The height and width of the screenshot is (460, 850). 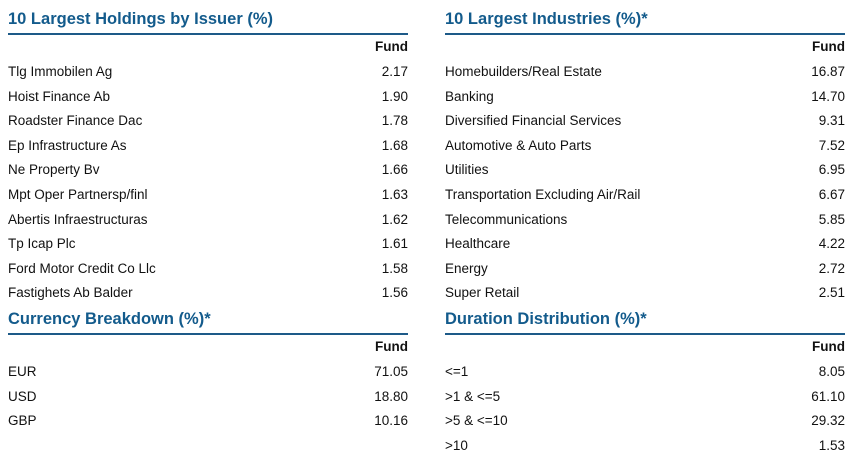 What do you see at coordinates (543, 194) in the screenshot?
I see `row-label: Transportation Excluding Air/Rail` at bounding box center [543, 194].